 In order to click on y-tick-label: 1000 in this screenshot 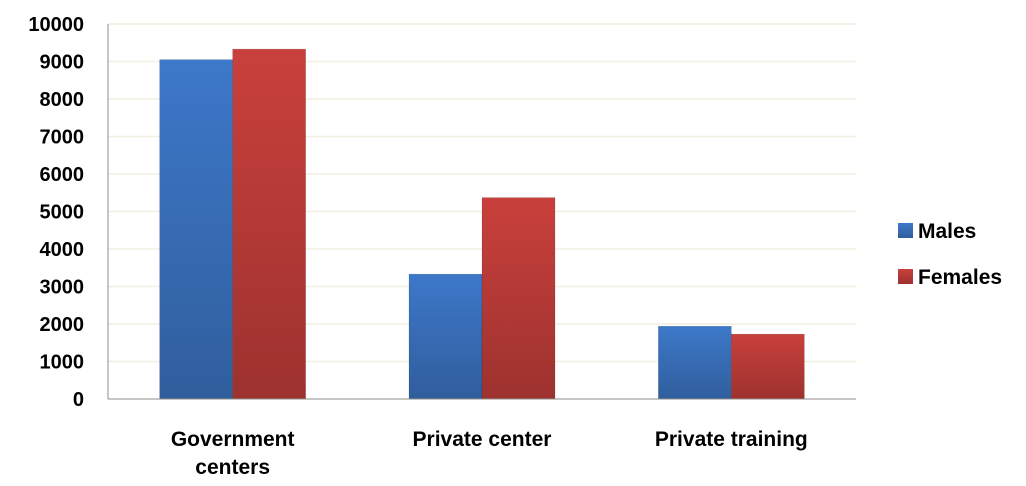, I will do `click(62, 363)`.